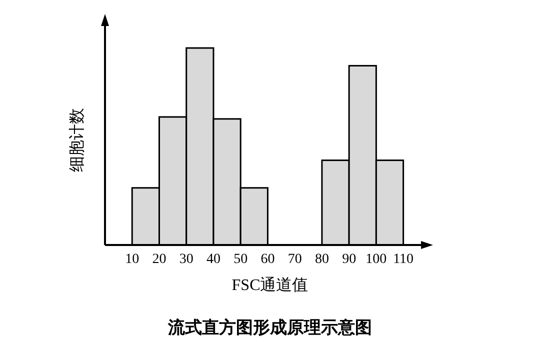  Describe the element at coordinates (376, 259) in the screenshot. I see `x-tick-label: 100` at that location.